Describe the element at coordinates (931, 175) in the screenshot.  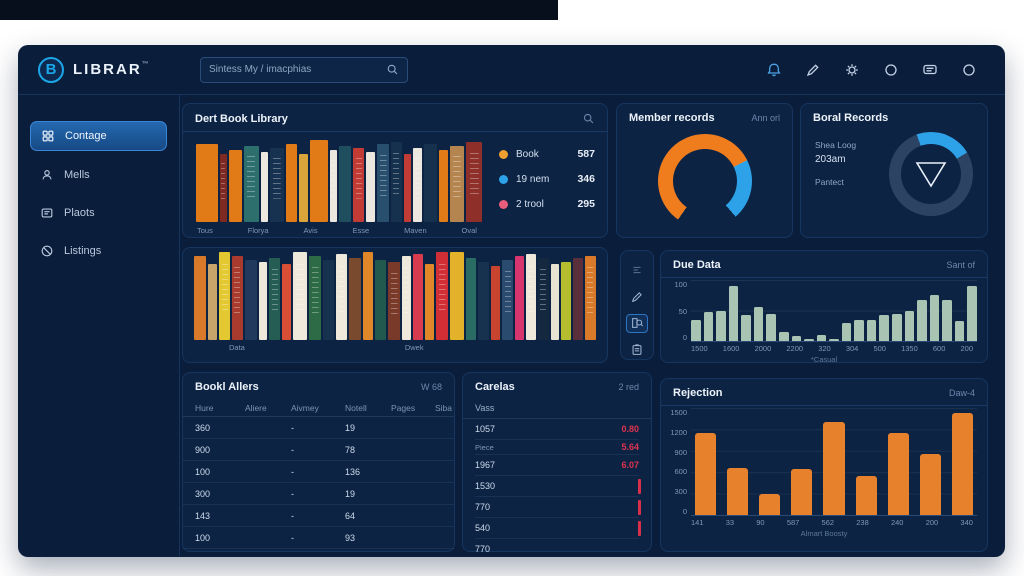
I see `triangle-down-icon` at that location.